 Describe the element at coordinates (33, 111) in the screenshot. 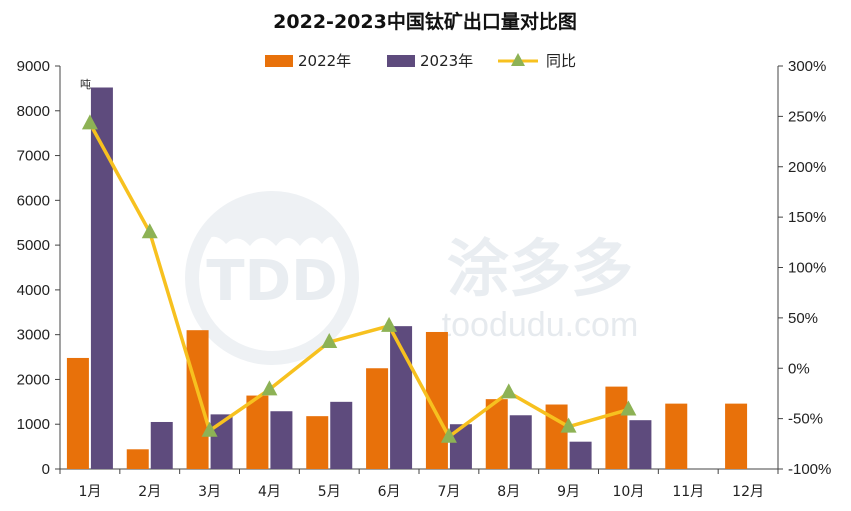

I see `y-left-tick-label: 8000` at that location.